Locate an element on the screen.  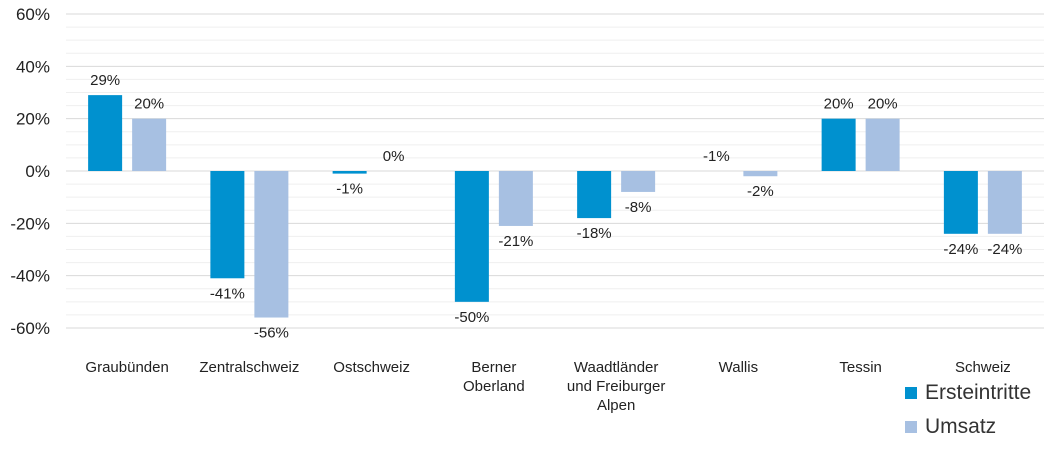
x-category-label: Graubünden is located at coordinates (126, 367).